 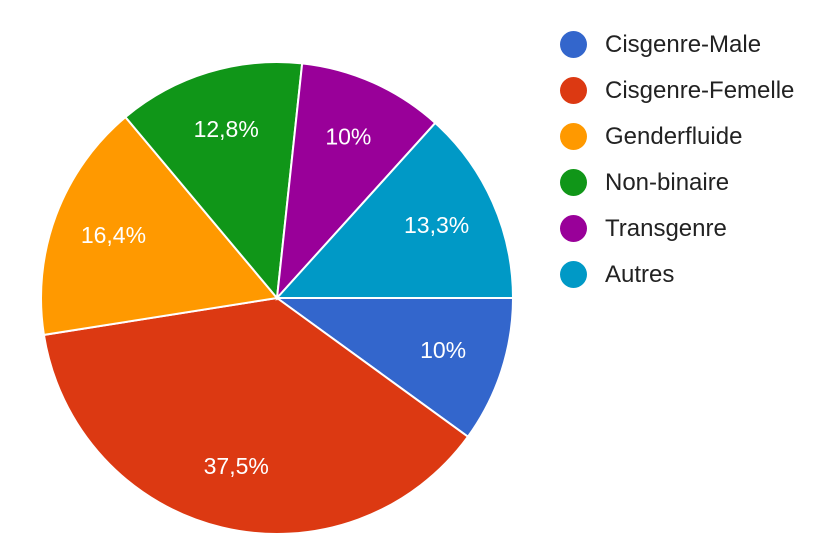 I want to click on legend-item: Transgenre, so click(x=694, y=229).